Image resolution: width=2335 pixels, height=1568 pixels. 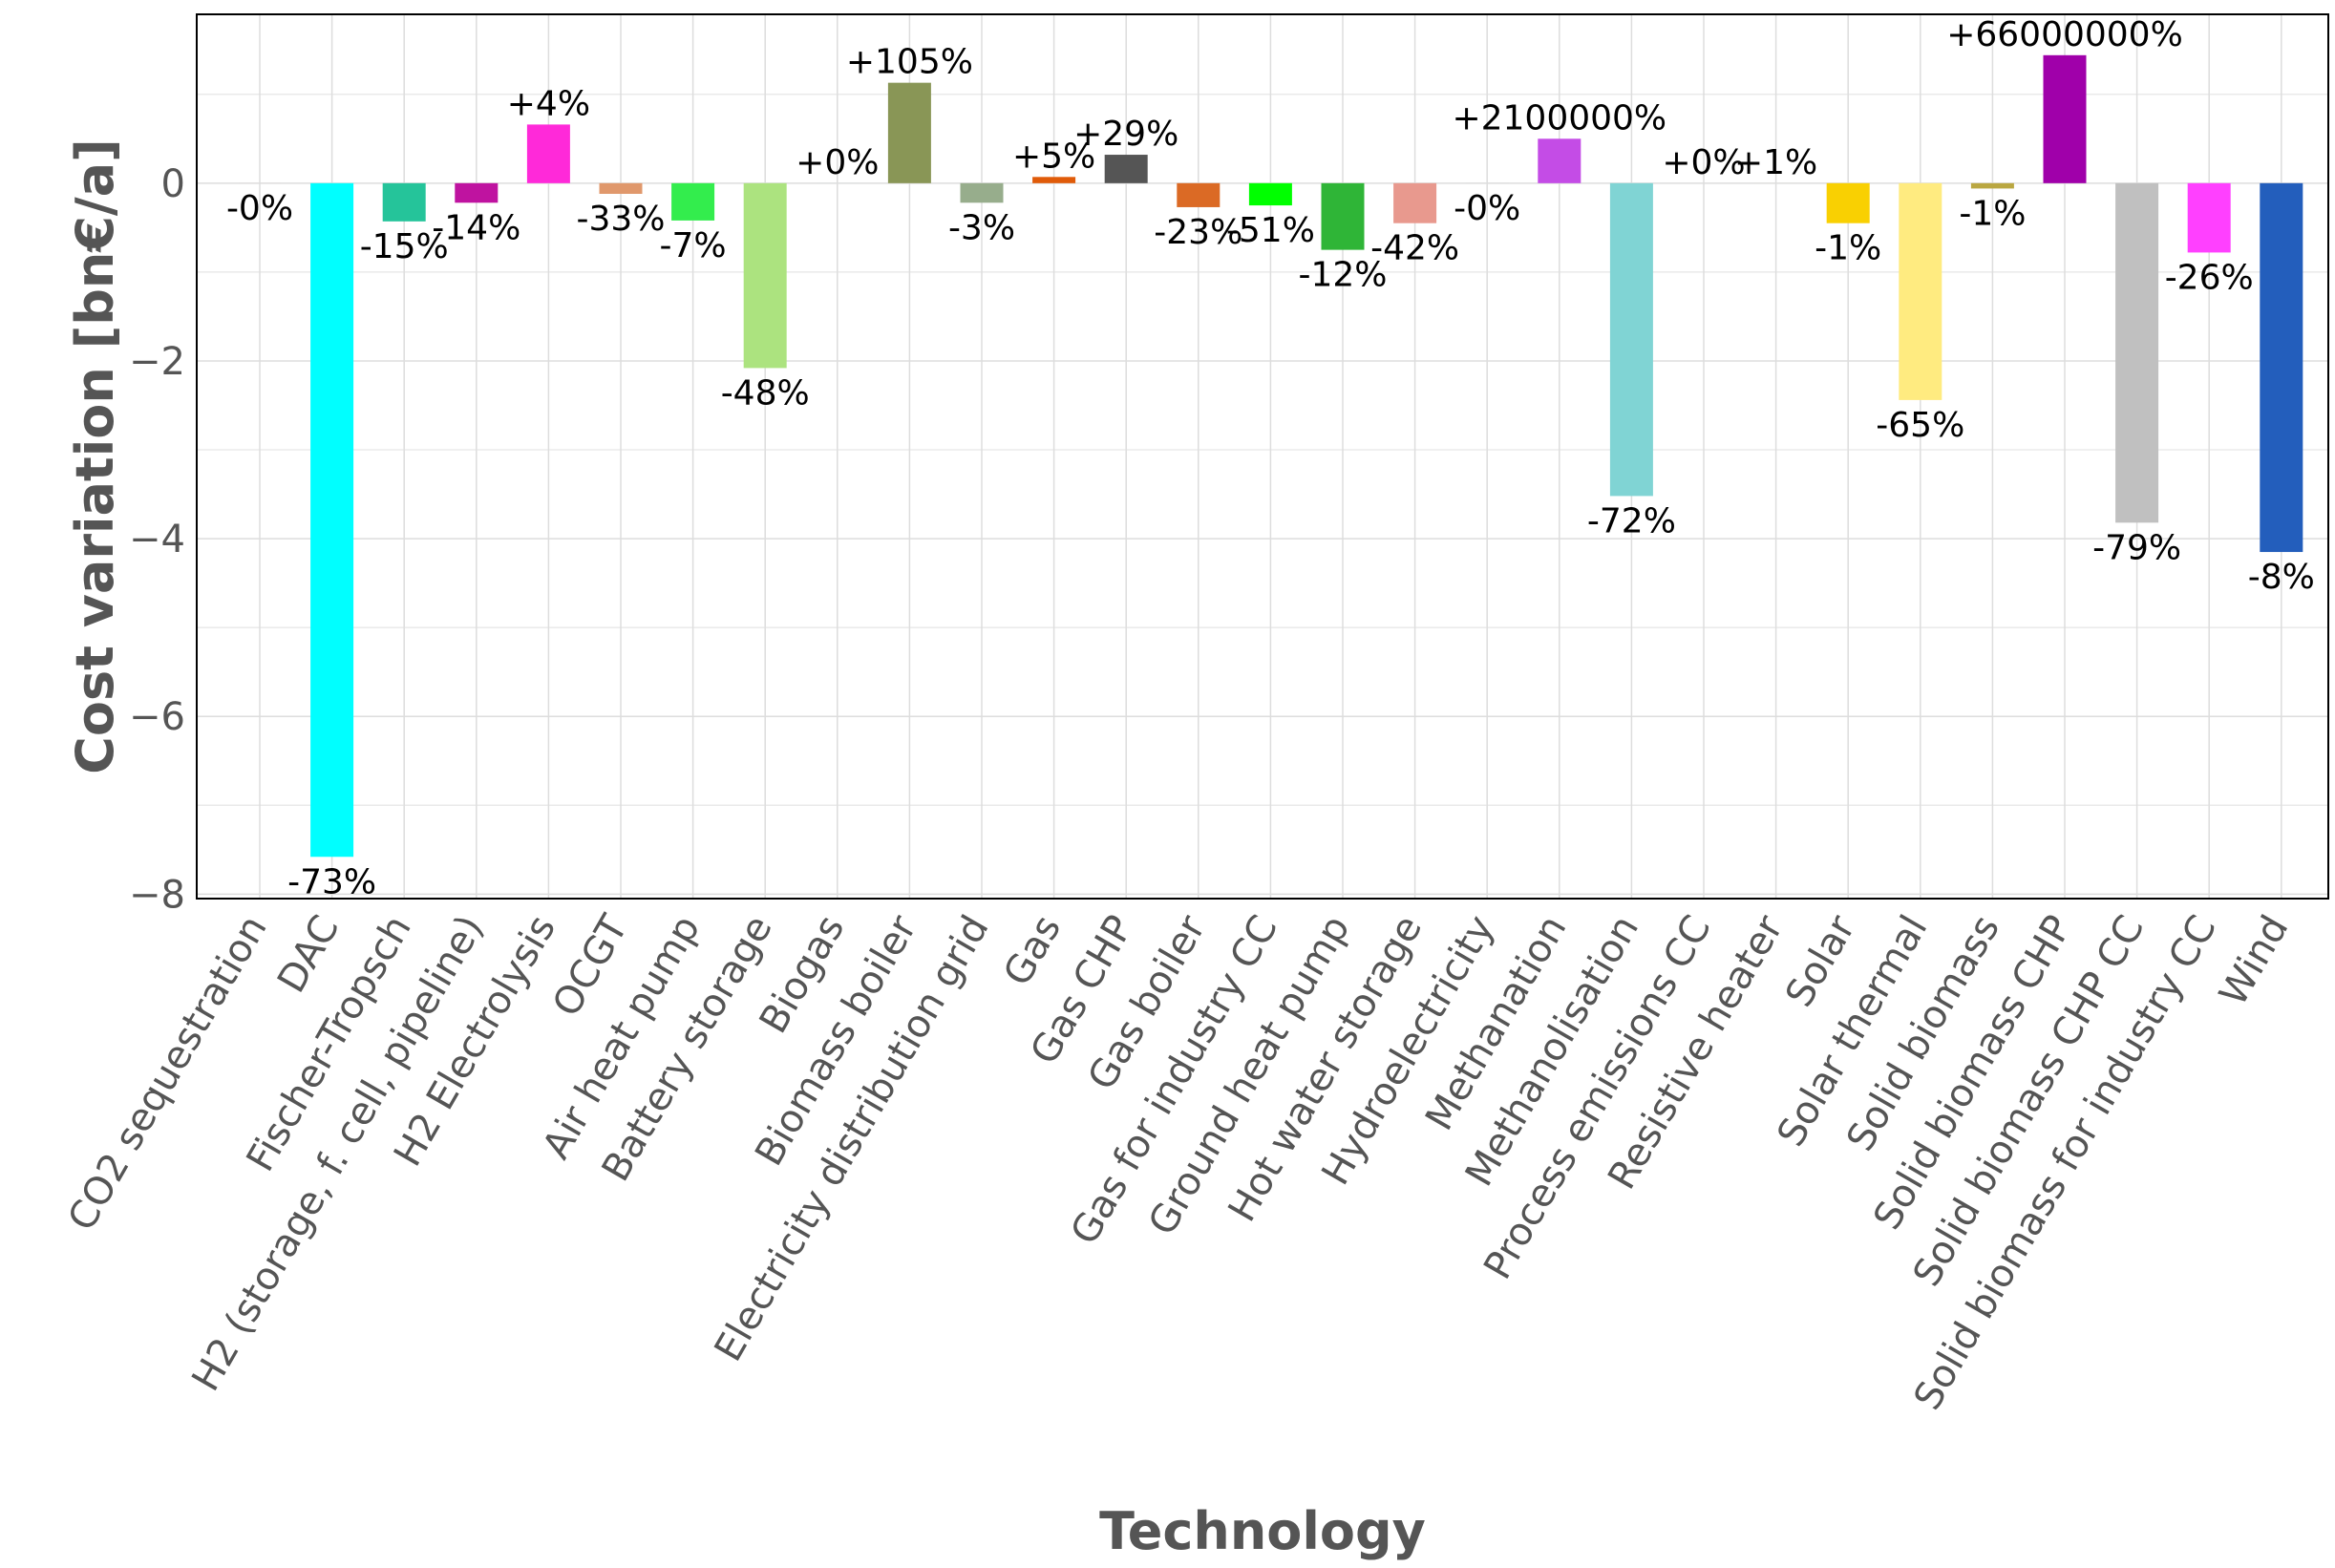 I want to click on bar-value-label: -8%, so click(x=2281, y=577).